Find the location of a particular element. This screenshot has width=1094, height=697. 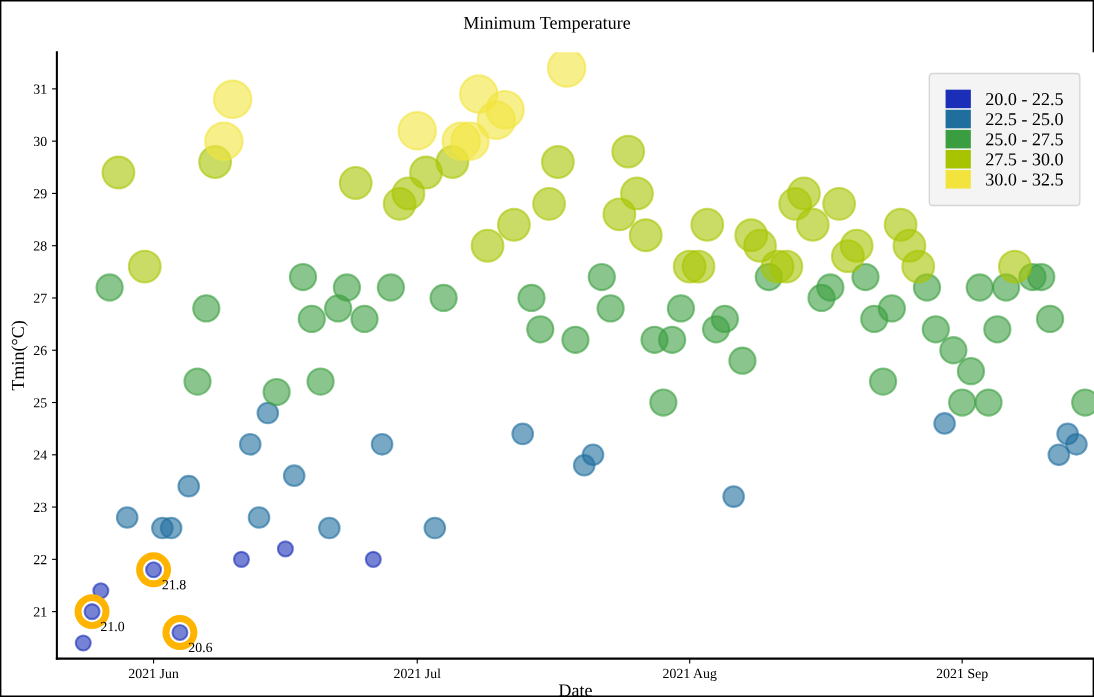

y-axis-title: Tmin(°C) is located at coordinates (19, 356).